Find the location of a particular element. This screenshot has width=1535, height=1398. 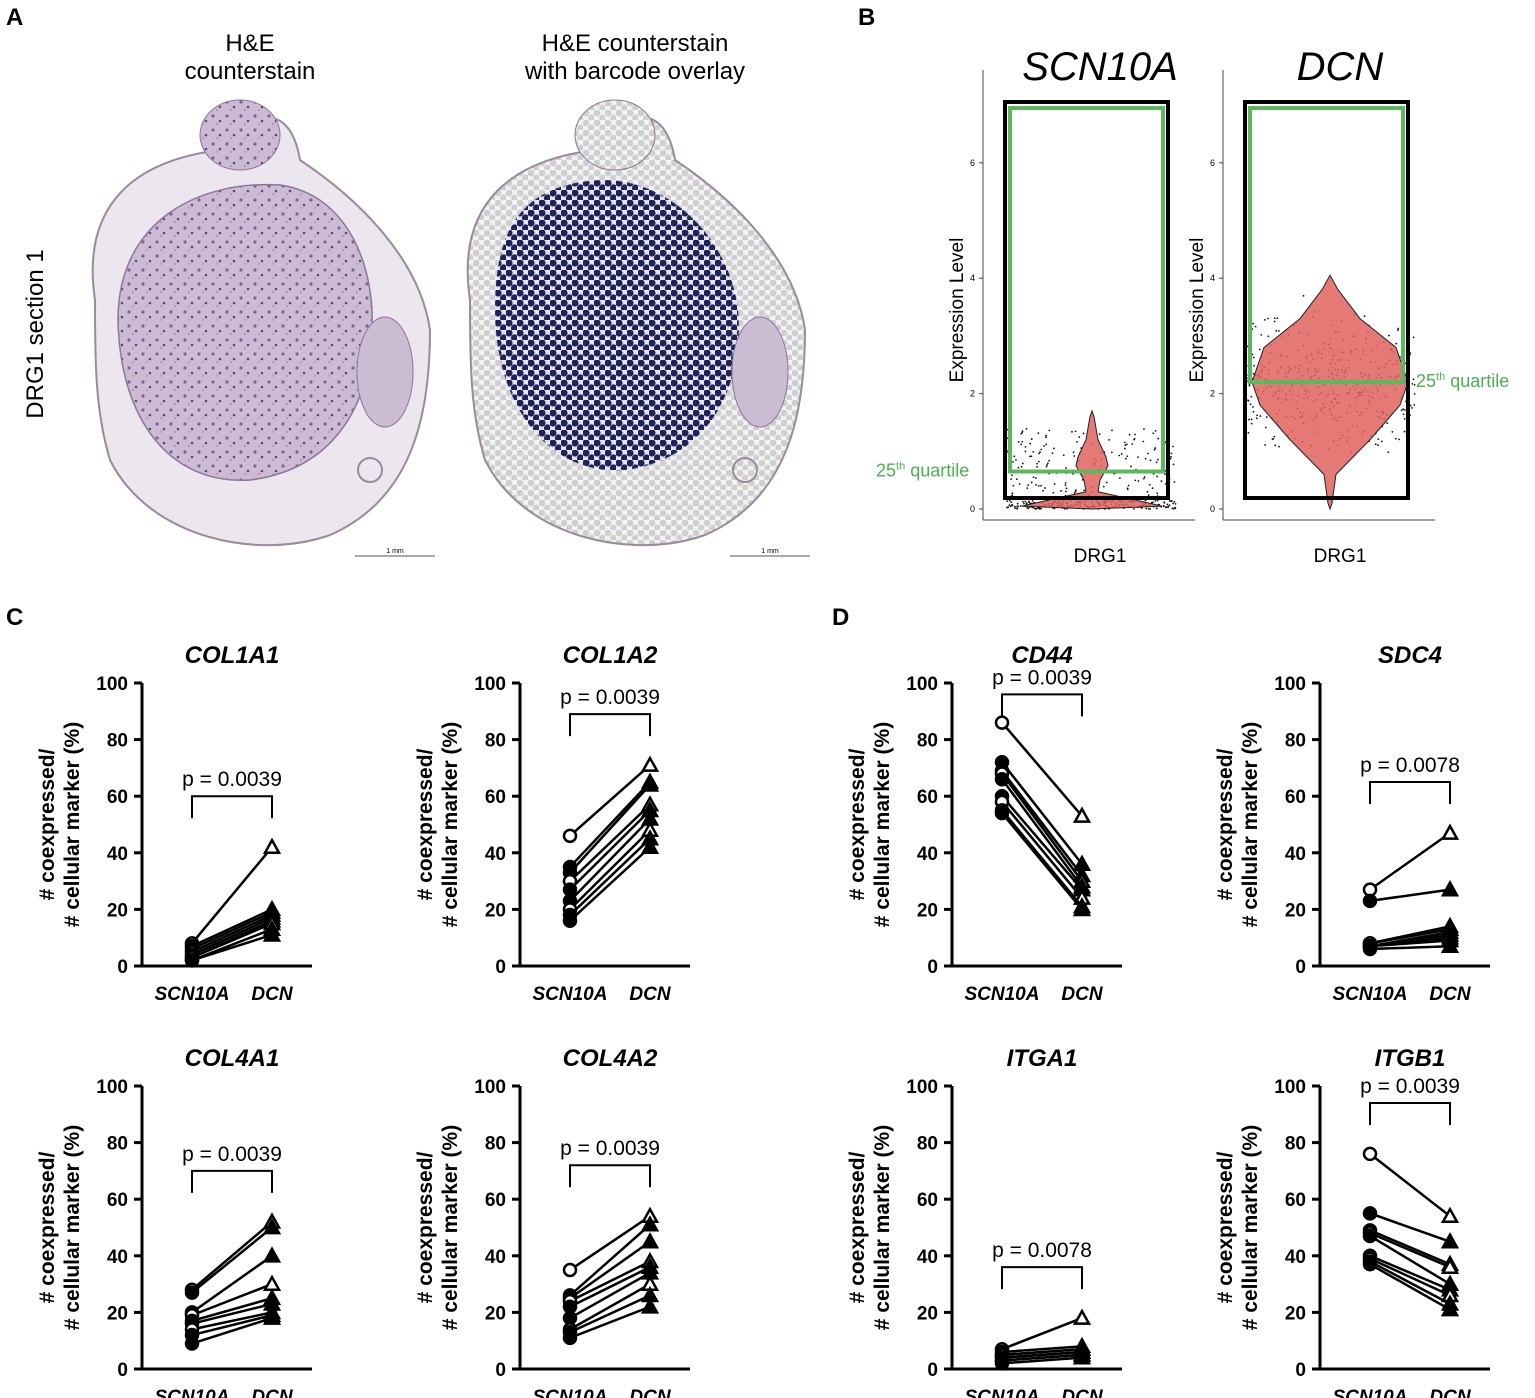

violin-y-tick-label: 2 is located at coordinates (1212, 394).